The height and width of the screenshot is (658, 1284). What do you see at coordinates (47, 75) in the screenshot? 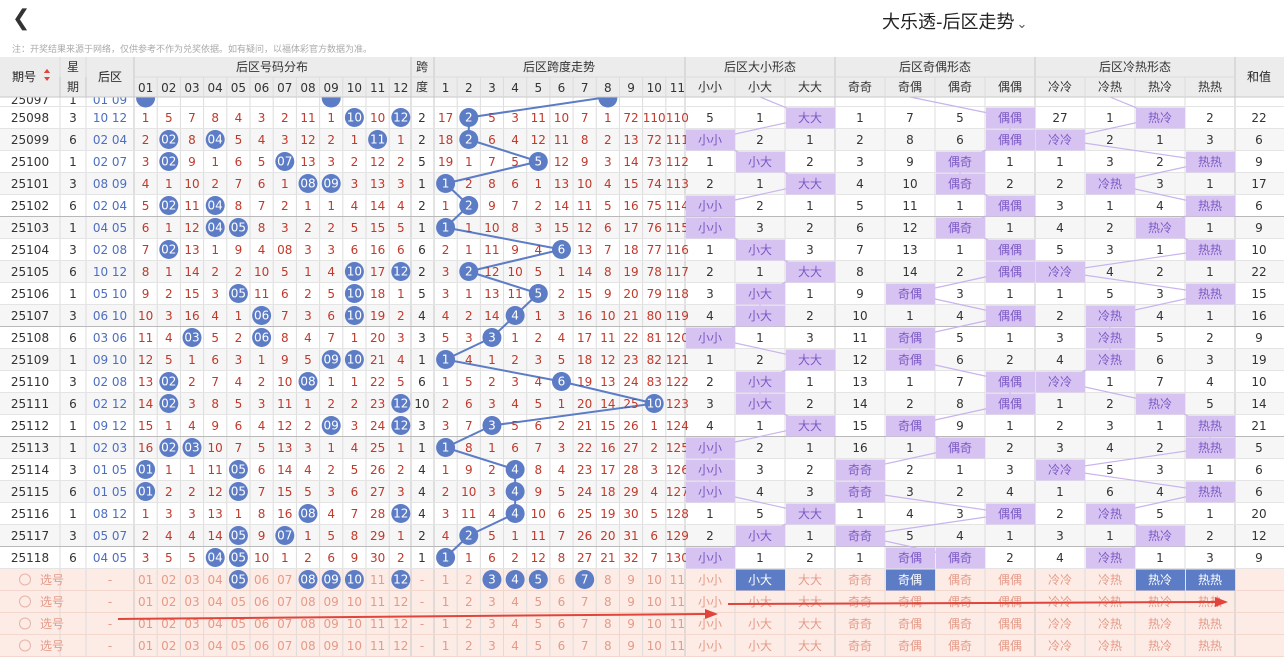
I see `sort-icon` at bounding box center [47, 75].